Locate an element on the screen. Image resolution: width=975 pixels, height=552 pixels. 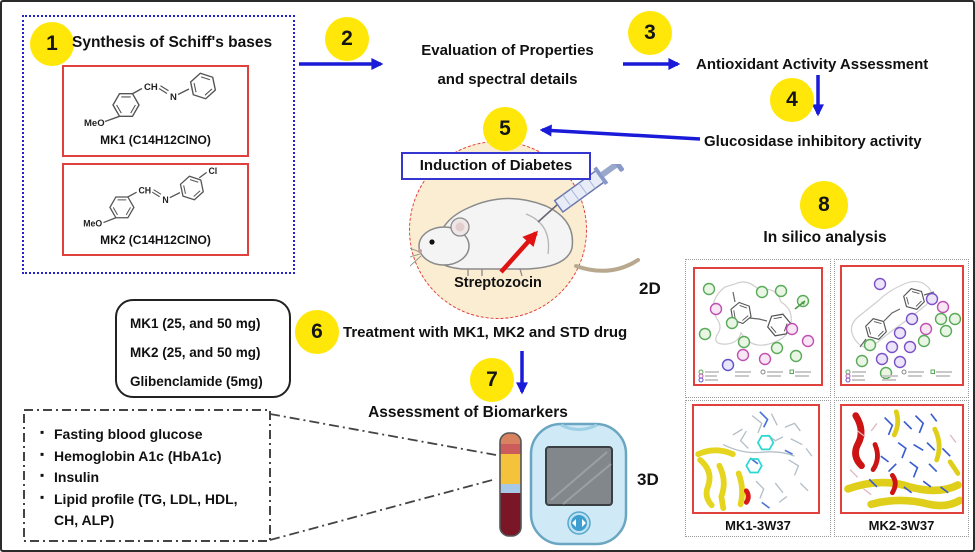
step-3-badge: 3 is located at coordinates (650, 33).